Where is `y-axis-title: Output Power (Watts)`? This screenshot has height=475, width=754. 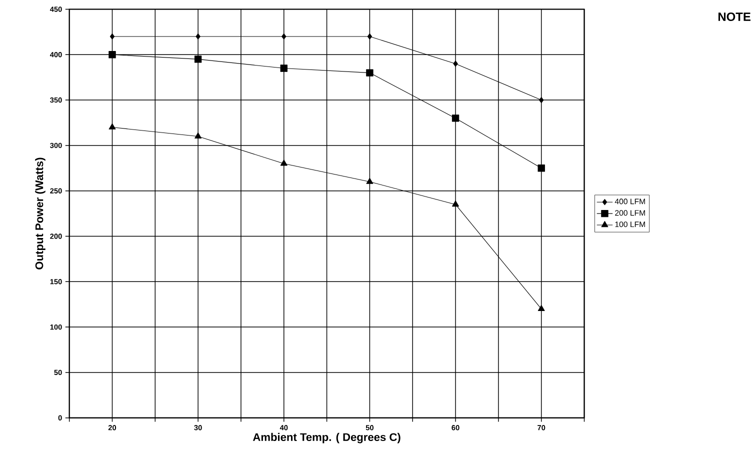
y-axis-title: Output Power (Watts) is located at coordinates (40, 214).